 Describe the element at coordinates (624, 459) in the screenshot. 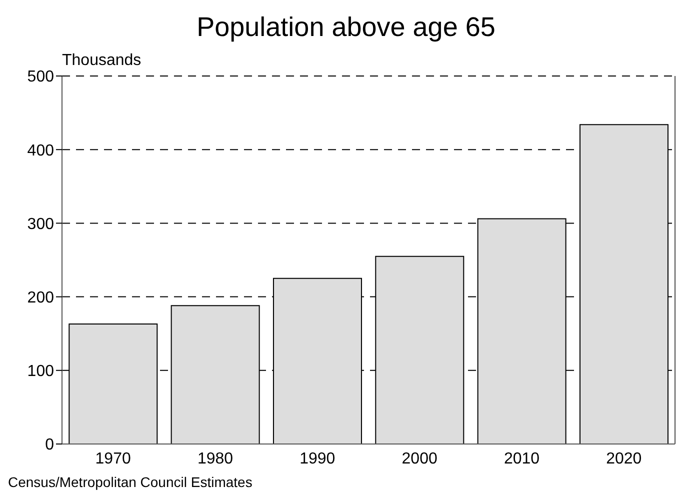

I see `x-tick-label: 2020` at that location.